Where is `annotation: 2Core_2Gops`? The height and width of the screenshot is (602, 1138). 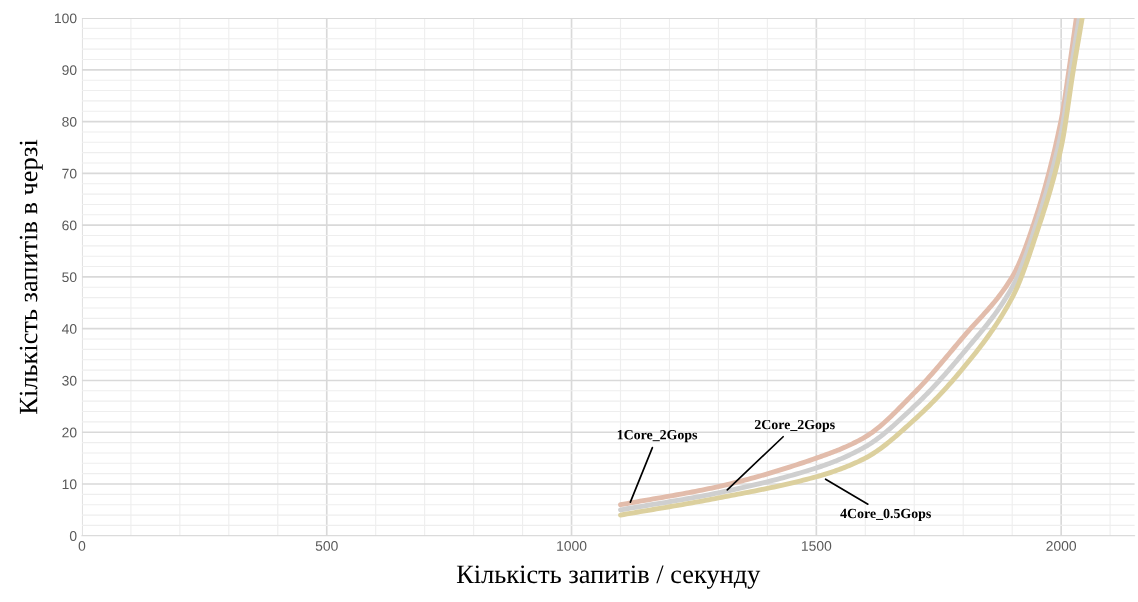
annotation: 2Core_2Gops is located at coordinates (794, 426).